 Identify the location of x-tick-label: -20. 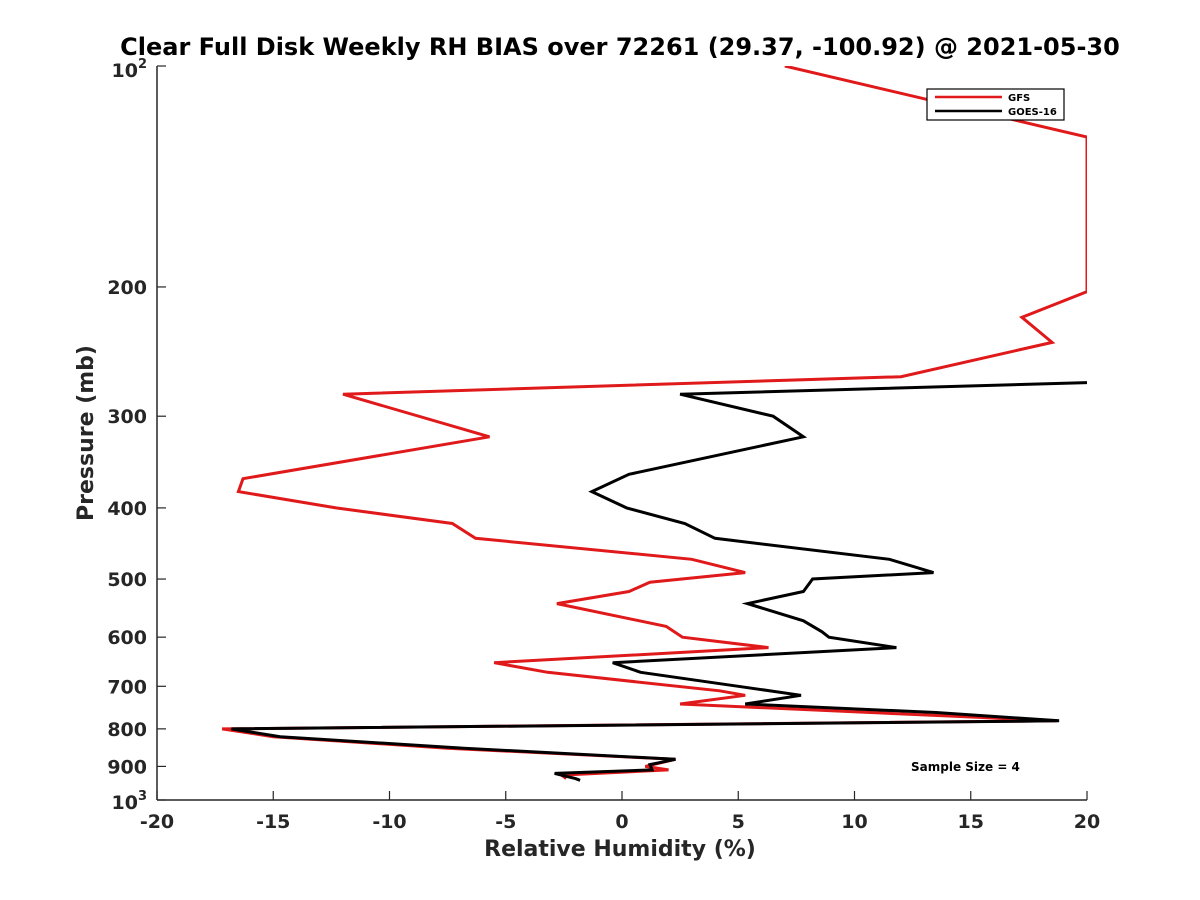
(157, 822).